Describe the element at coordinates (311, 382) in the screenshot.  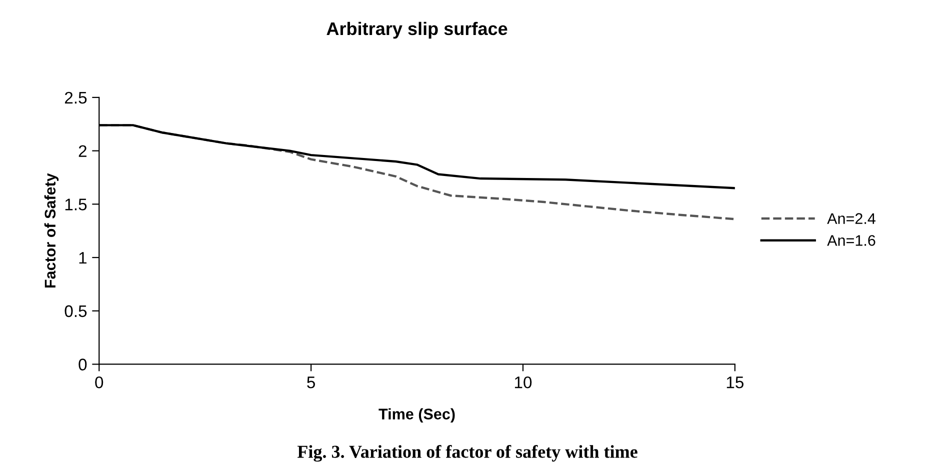
I see `x-tick-label: 5` at that location.